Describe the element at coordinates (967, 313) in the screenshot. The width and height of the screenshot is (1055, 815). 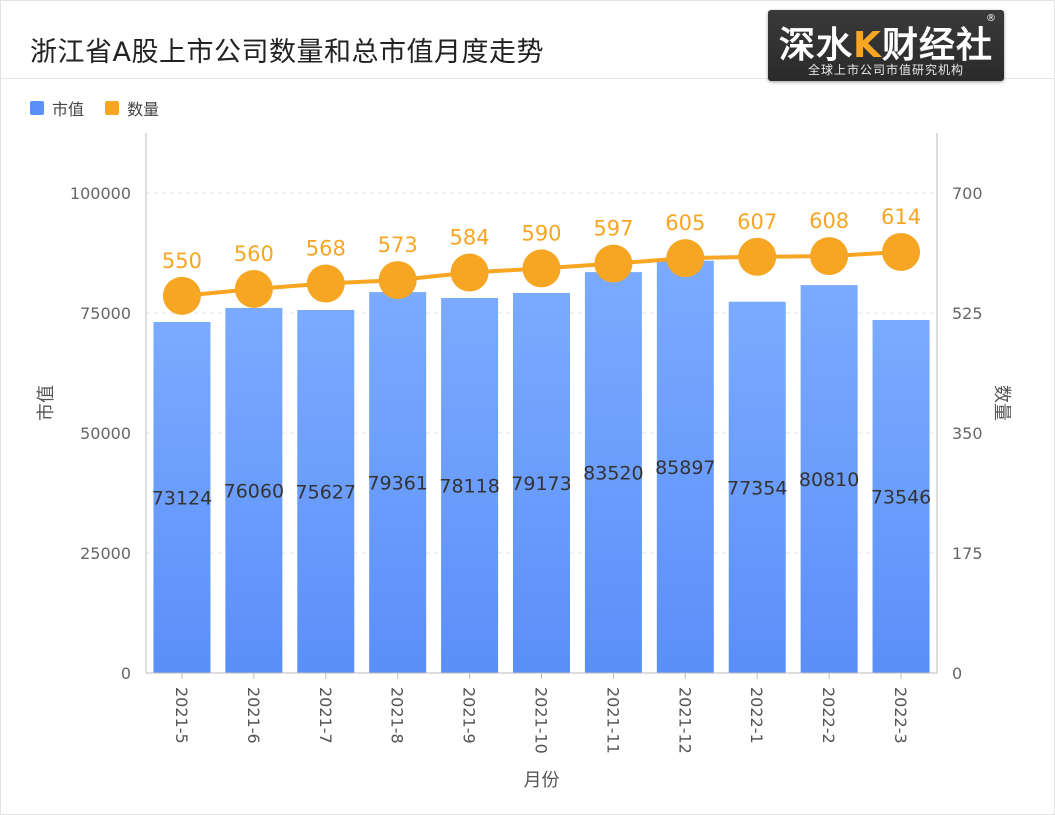
I see `y2-tick-label: 525` at that location.